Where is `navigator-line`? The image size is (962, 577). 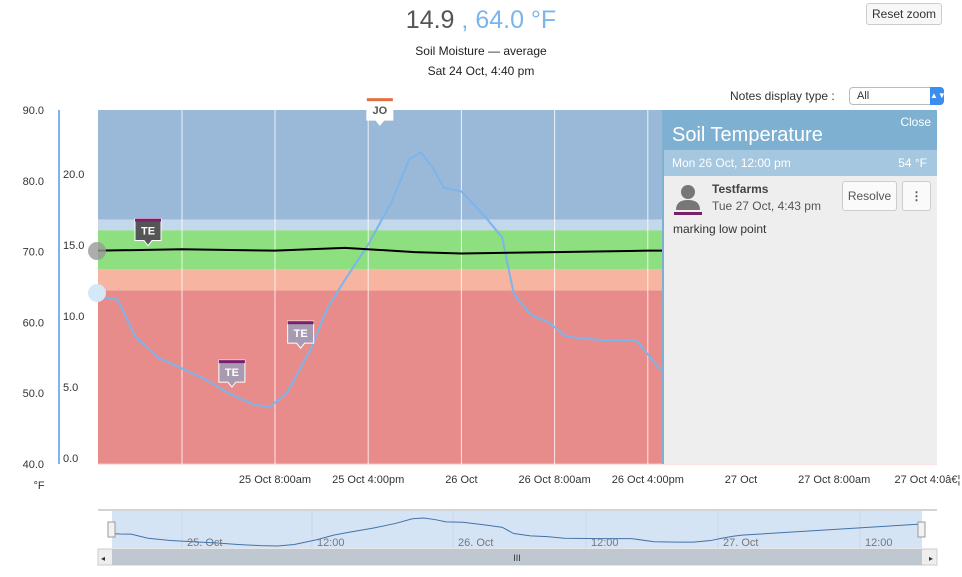 navigator-line is located at coordinates (517, 532).